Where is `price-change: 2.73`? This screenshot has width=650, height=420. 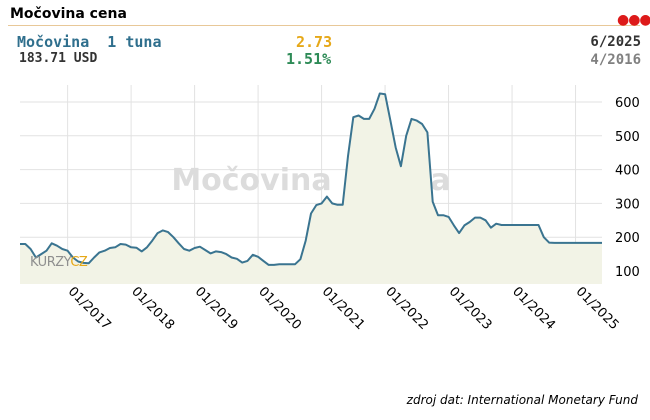 price-change: 2.73 is located at coordinates (314, 42).